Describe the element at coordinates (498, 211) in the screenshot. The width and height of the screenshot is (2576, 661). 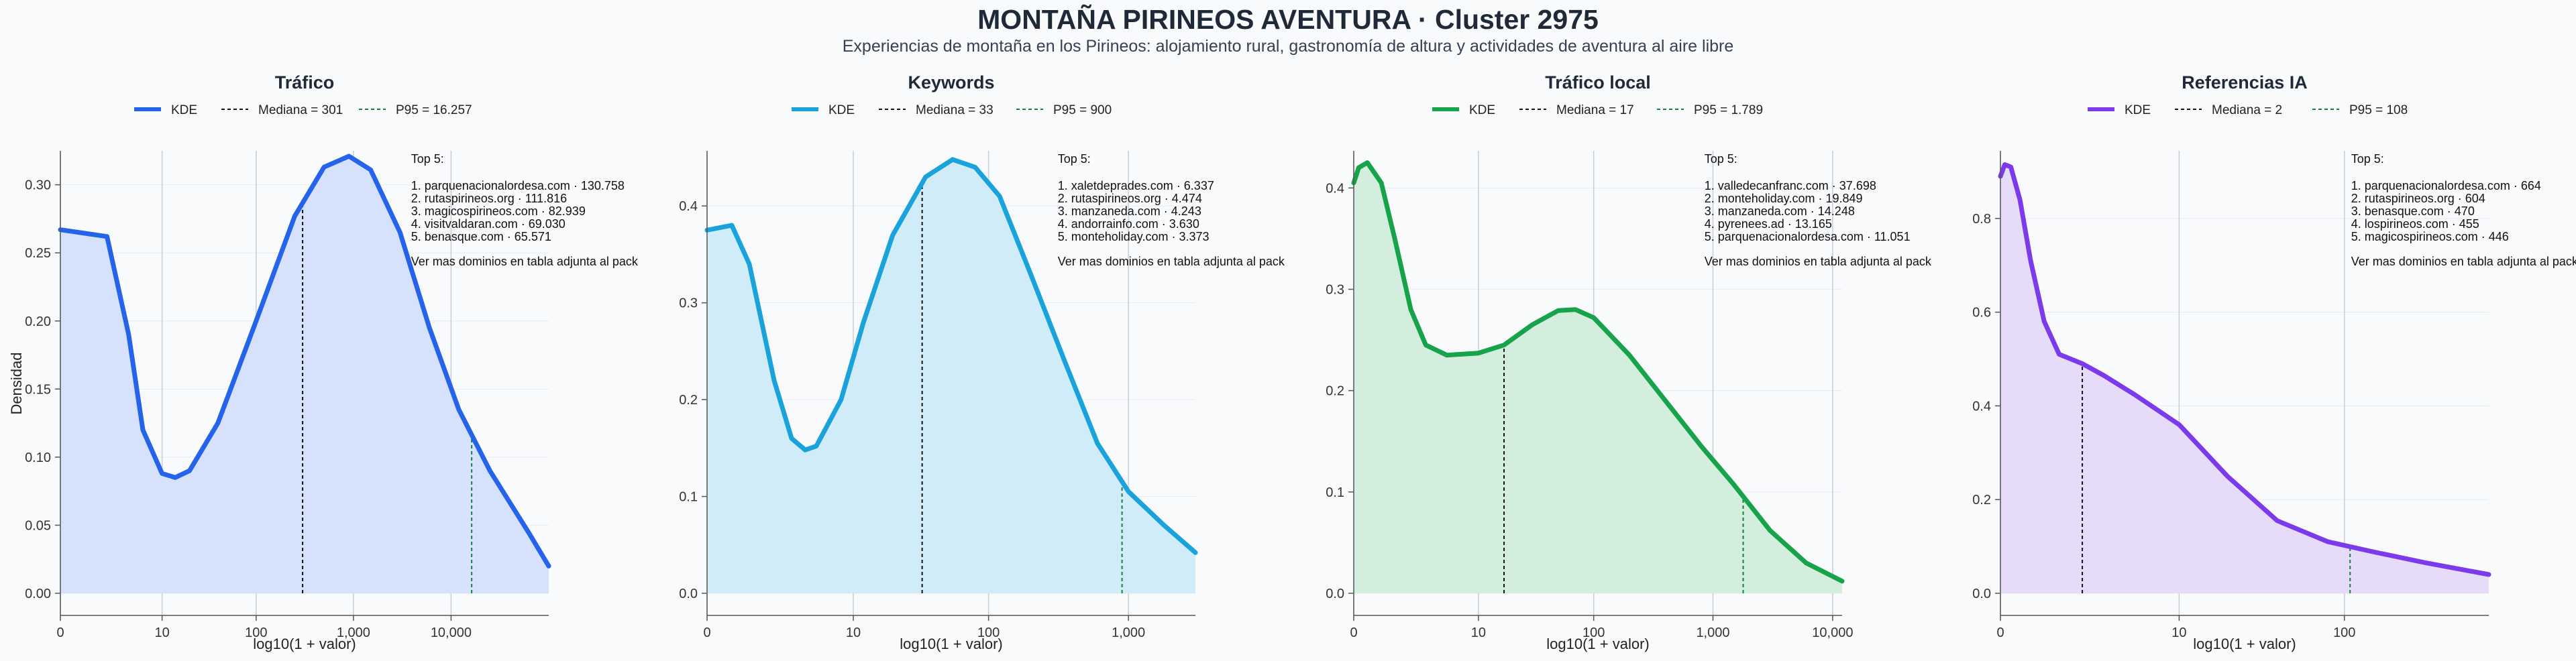
I see `top5-item: 3. magicospirineos.com · 82.939` at that location.